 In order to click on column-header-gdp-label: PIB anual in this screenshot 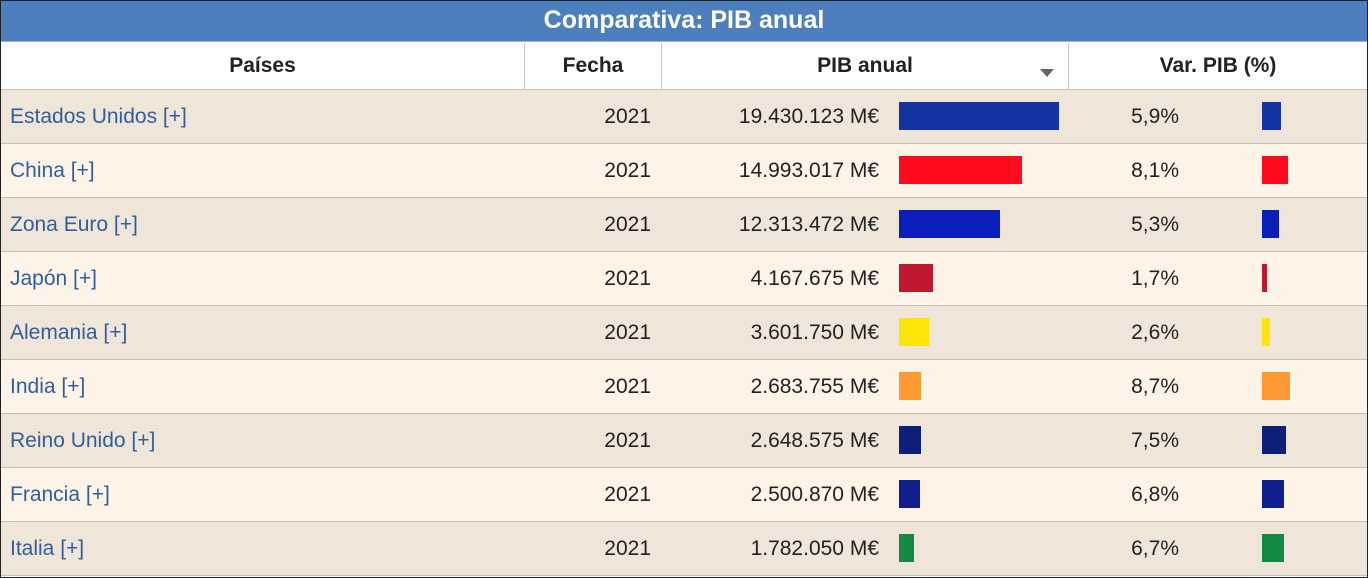, I will do `click(865, 65)`.